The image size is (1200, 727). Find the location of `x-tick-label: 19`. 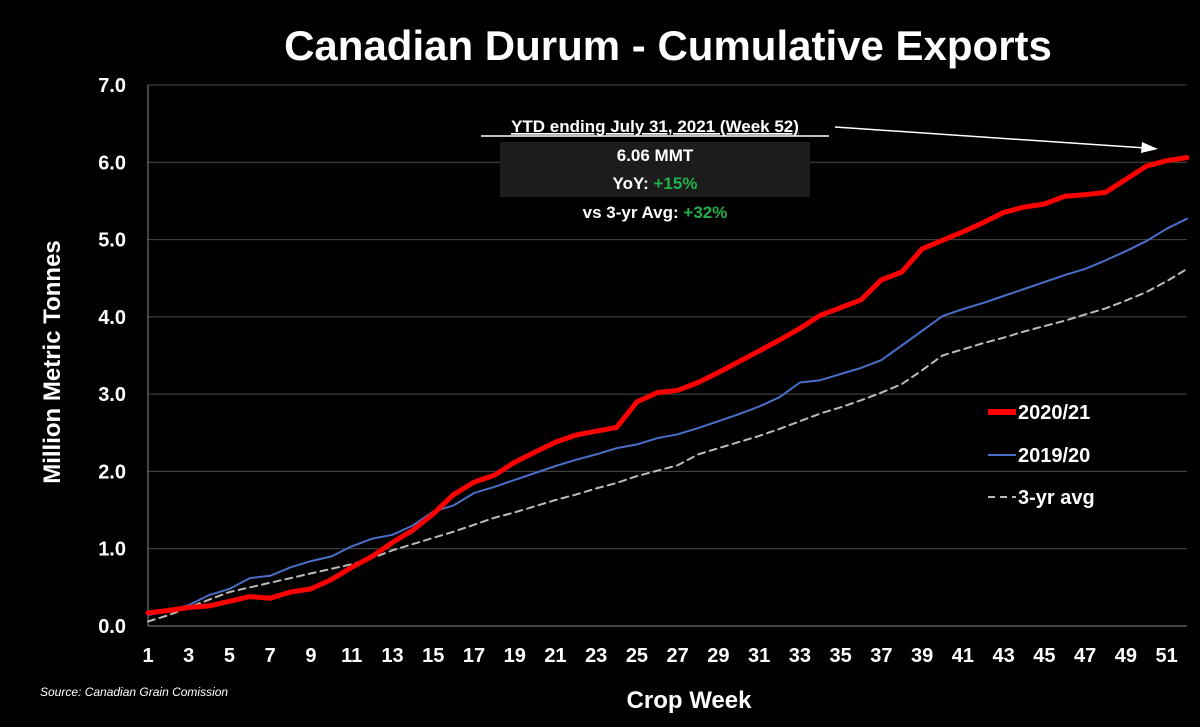

x-tick-label: 19 is located at coordinates (515, 656).